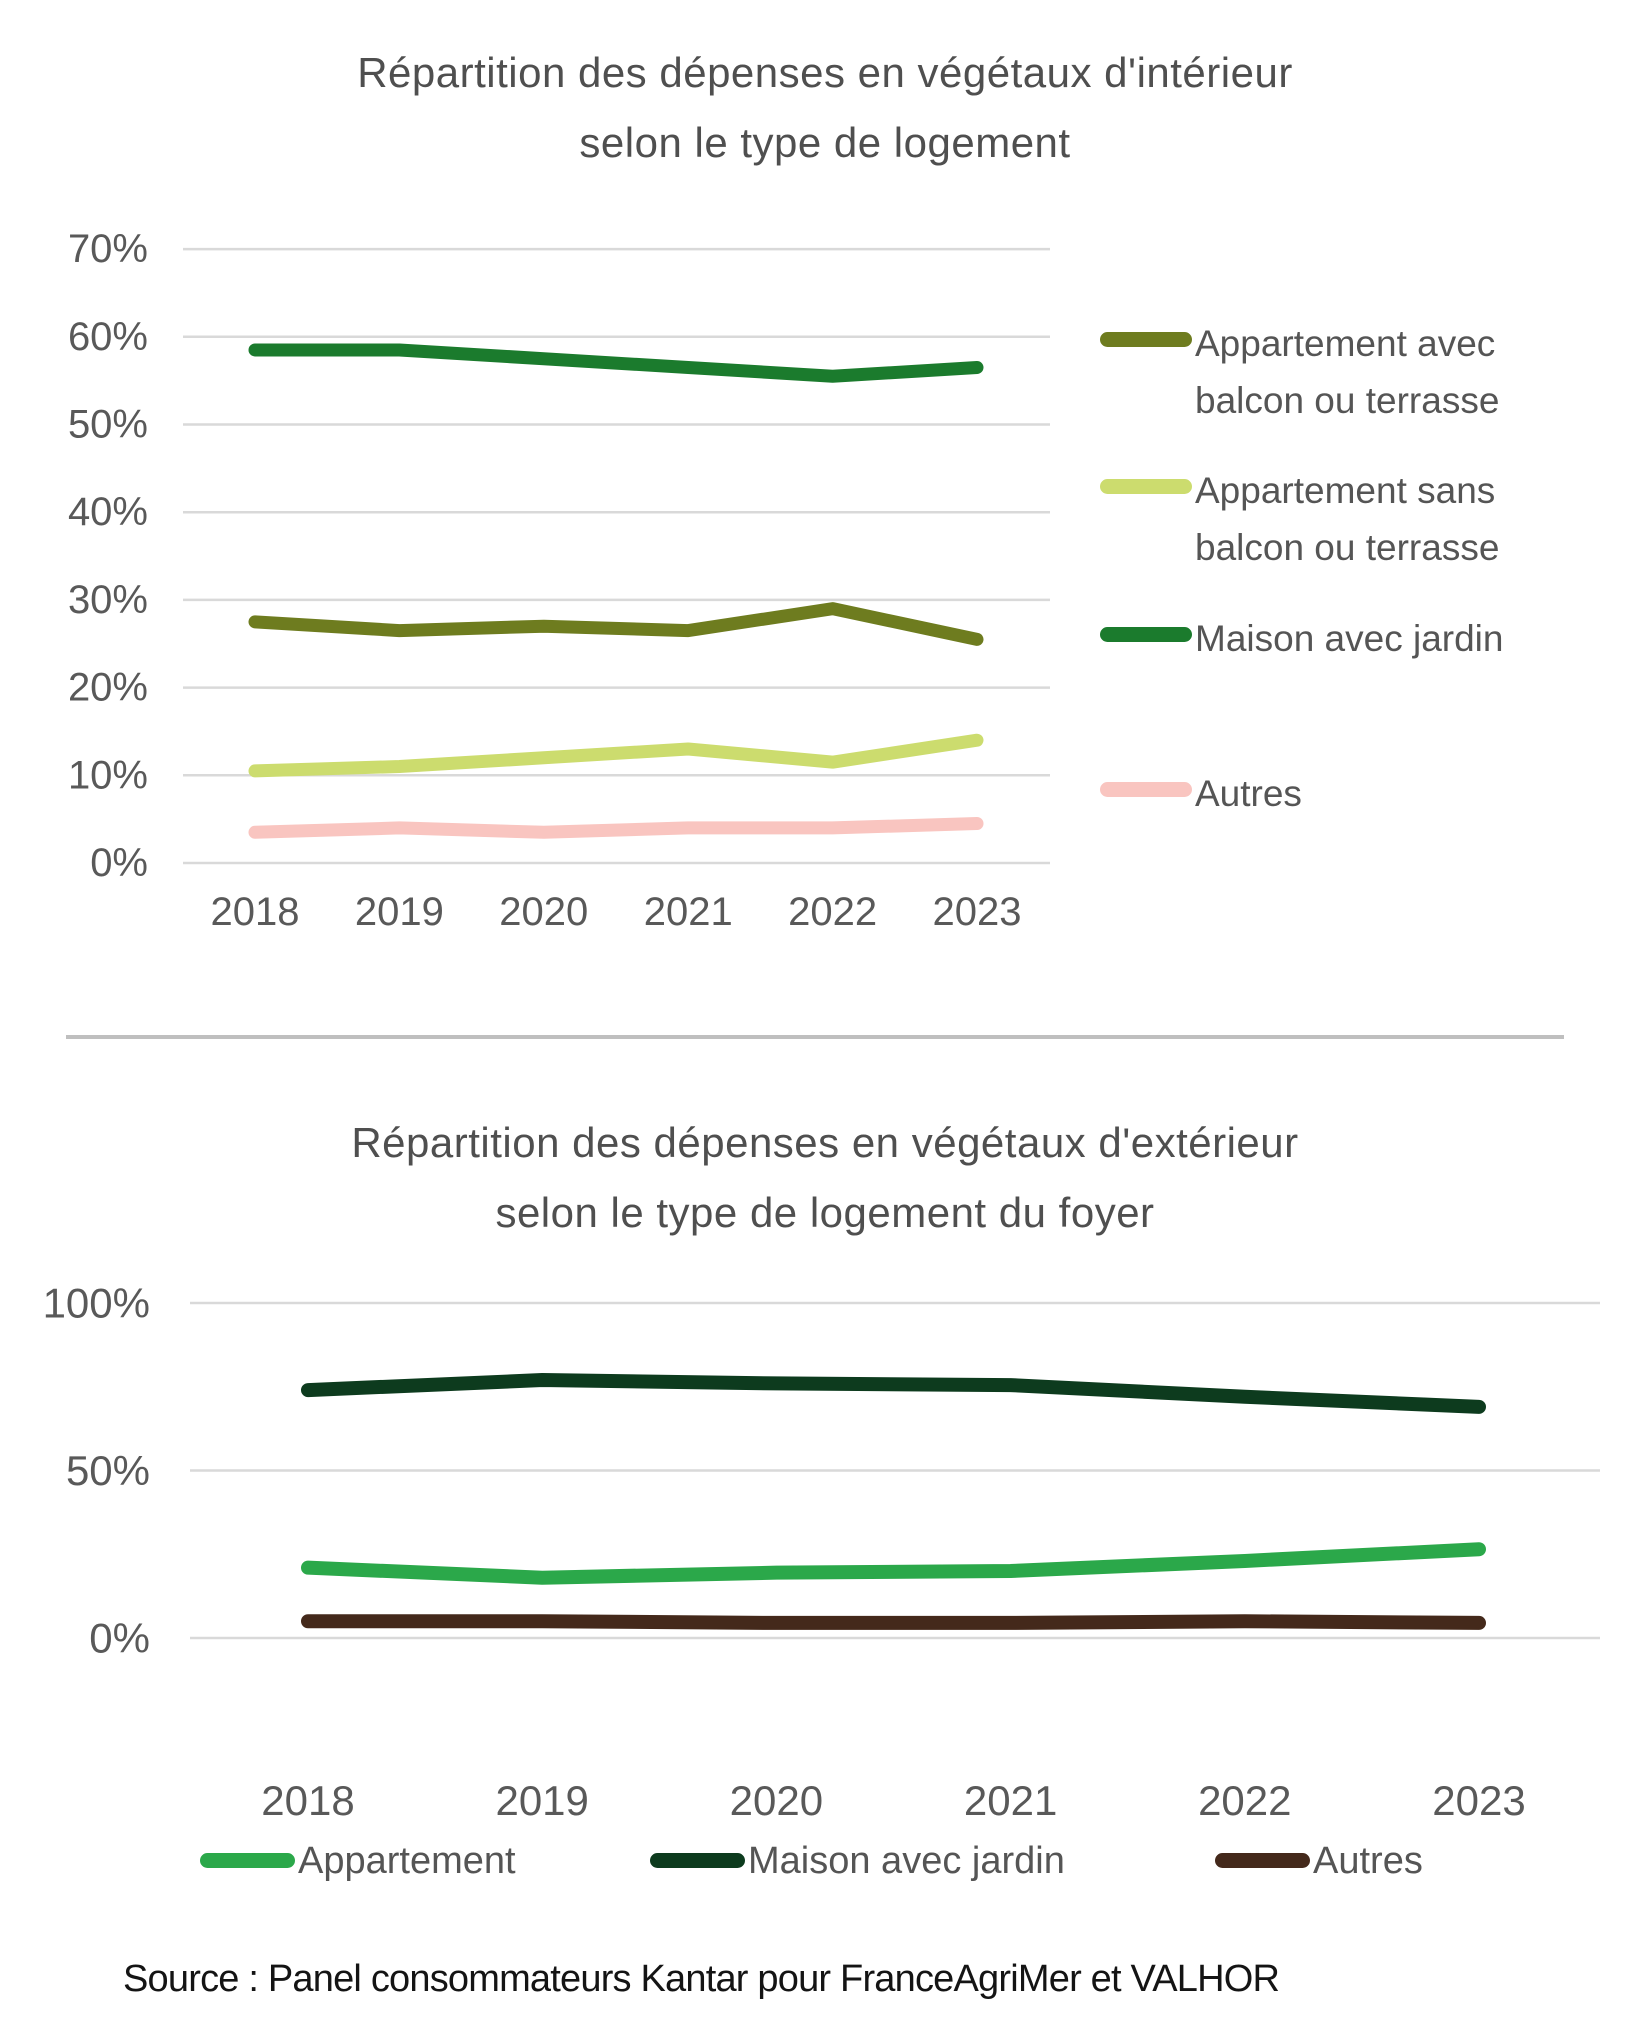 This screenshot has height=2034, width=1650. What do you see at coordinates (108, 775) in the screenshot?
I see `y-tick-label: 10%` at bounding box center [108, 775].